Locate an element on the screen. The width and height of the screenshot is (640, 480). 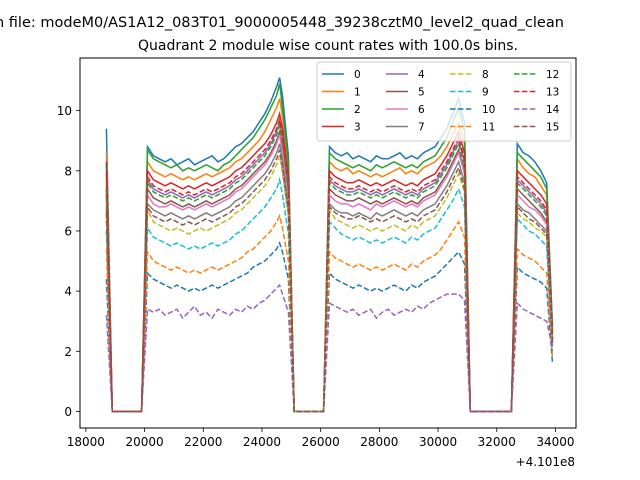
legend-box is located at coordinates (444, 101).